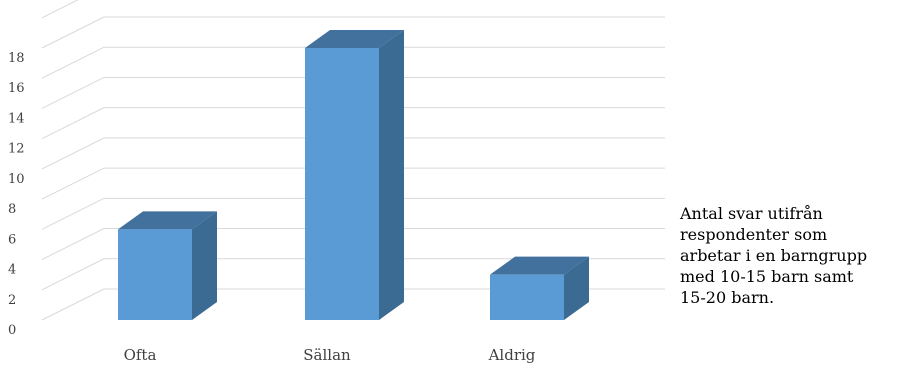 This screenshot has width=898, height=365. What do you see at coordinates (751, 213) in the screenshot?
I see `caption-line-1: Antal svar utifrån` at bounding box center [751, 213].